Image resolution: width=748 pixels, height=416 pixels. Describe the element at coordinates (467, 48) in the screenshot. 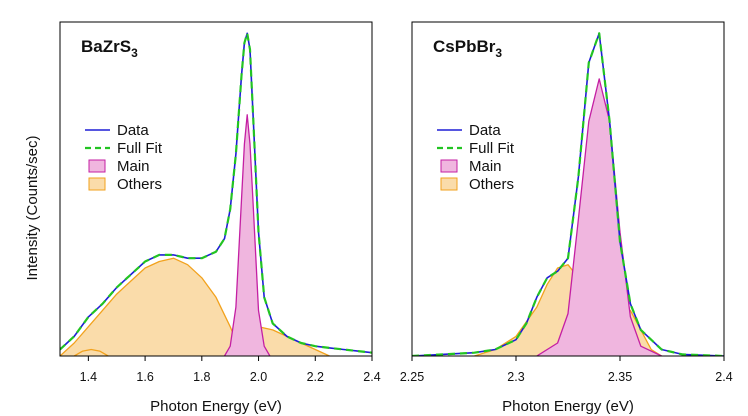

I see `chart-title: CsPbBr3` at that location.